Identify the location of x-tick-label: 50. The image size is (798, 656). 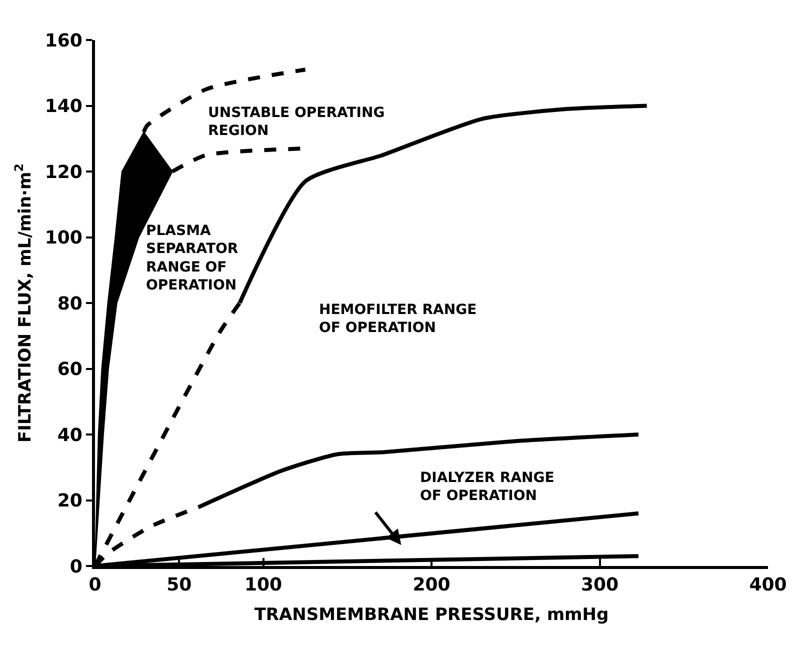
(179, 585).